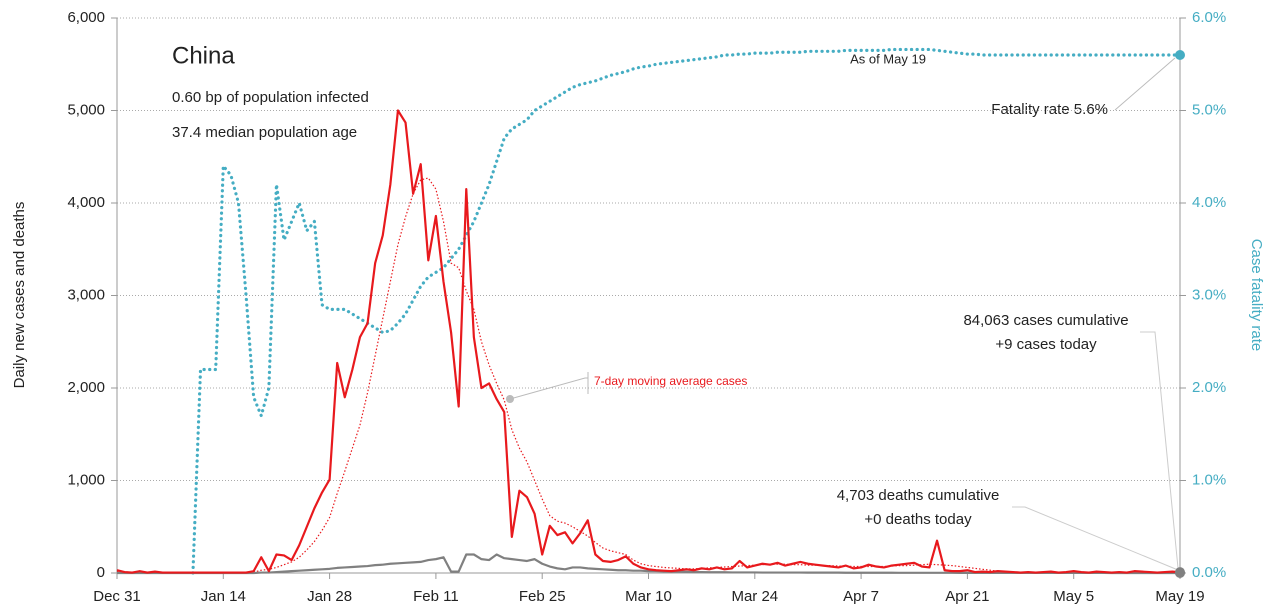  What do you see at coordinates (86, 294) in the screenshot?
I see `y-tick-label: 3,000` at bounding box center [86, 294].